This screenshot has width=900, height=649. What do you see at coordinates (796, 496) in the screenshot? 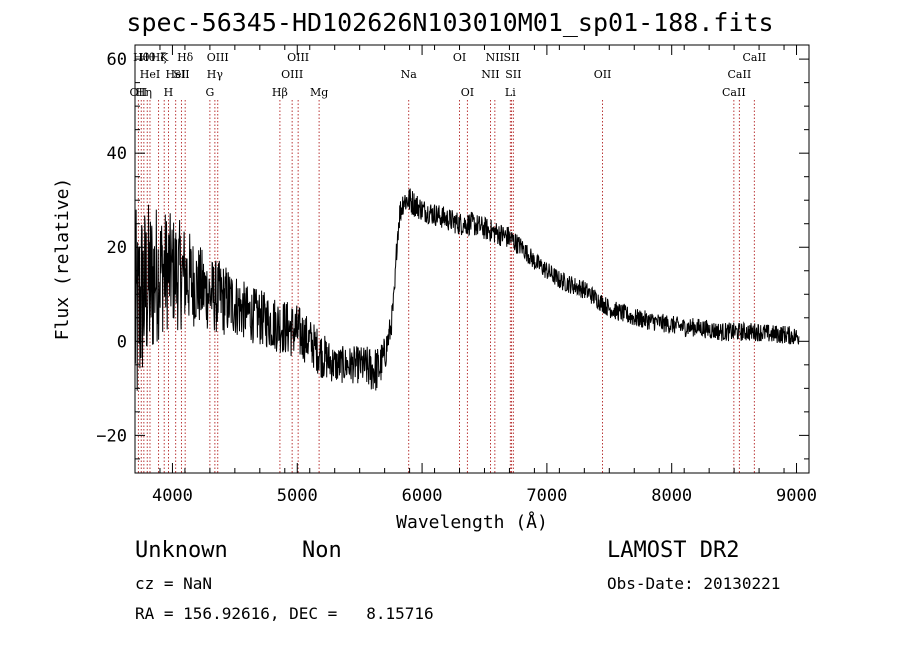
I see `x-tick-label: 9000` at bounding box center [796, 496].